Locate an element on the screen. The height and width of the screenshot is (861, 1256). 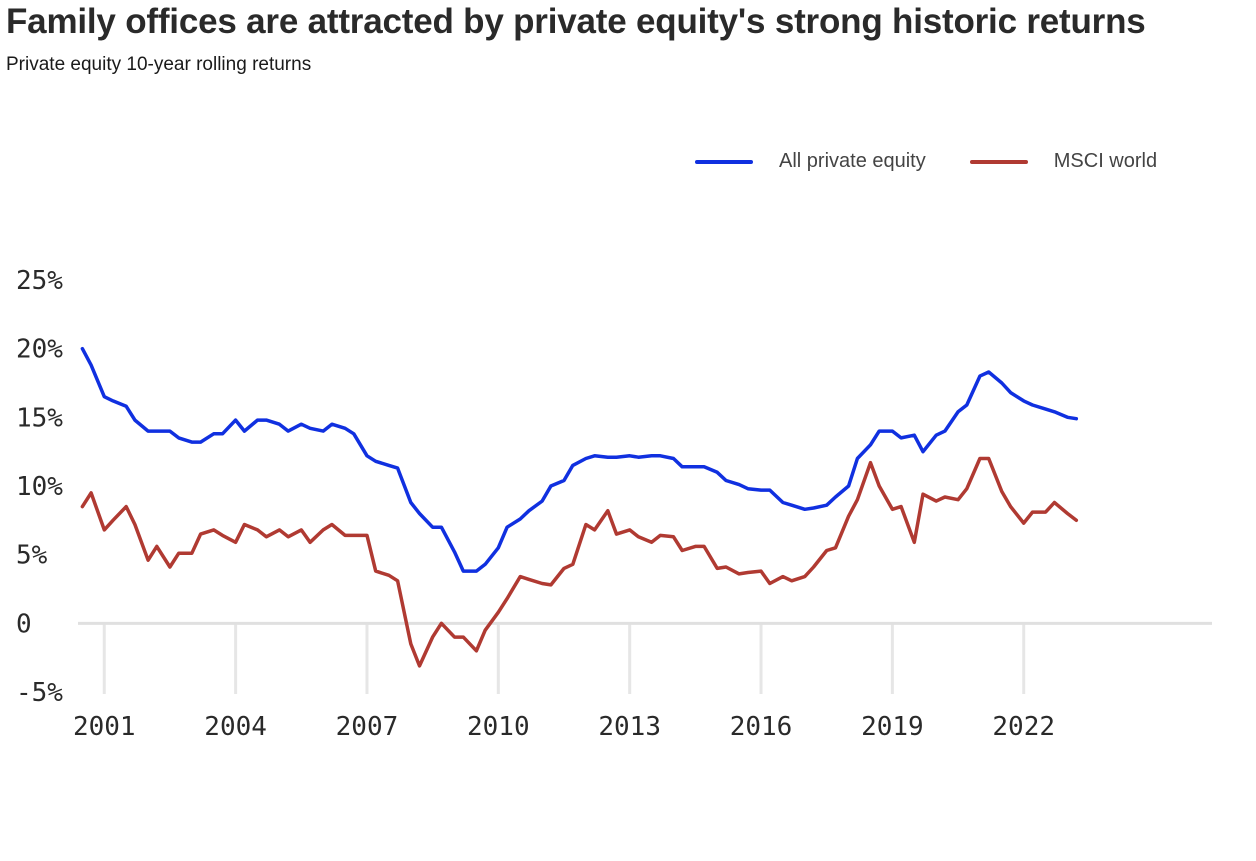
x-tick-label: 2004 is located at coordinates (235, 727).